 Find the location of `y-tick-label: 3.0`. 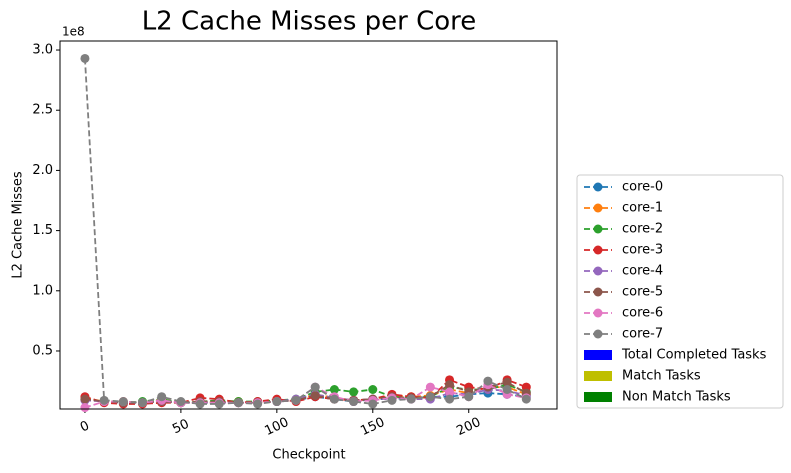

y-tick-label: 3.0 is located at coordinates (42, 50).